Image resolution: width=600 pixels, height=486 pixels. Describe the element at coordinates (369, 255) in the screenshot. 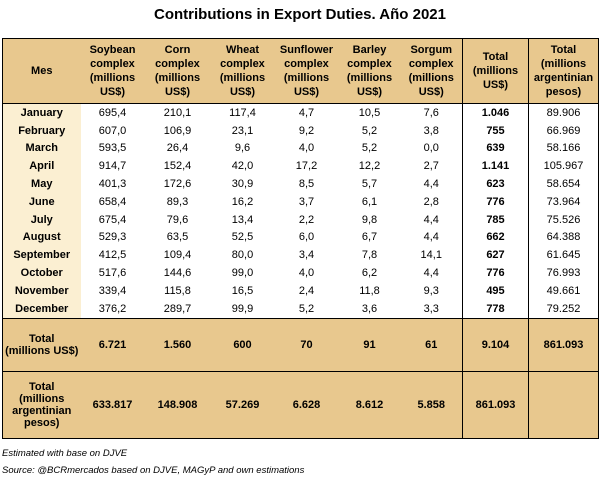

I see `cell-barley: 7,8` at that location.